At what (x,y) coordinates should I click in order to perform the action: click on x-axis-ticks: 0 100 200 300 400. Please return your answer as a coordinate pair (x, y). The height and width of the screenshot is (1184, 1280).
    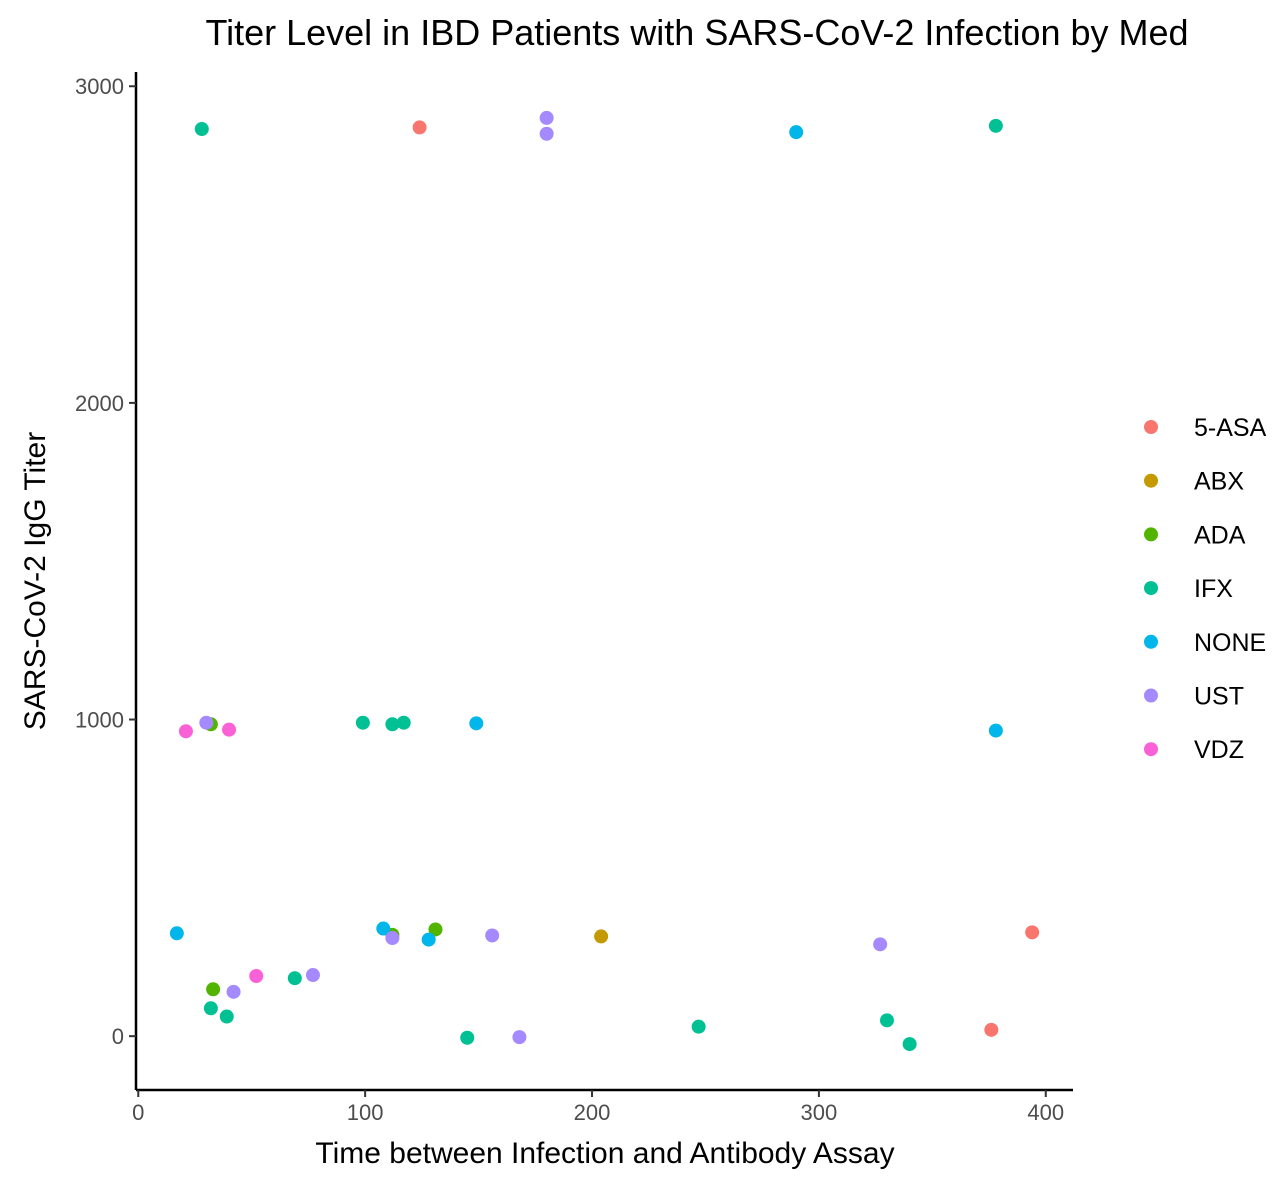
    Looking at the image, I should click on (598, 1107).